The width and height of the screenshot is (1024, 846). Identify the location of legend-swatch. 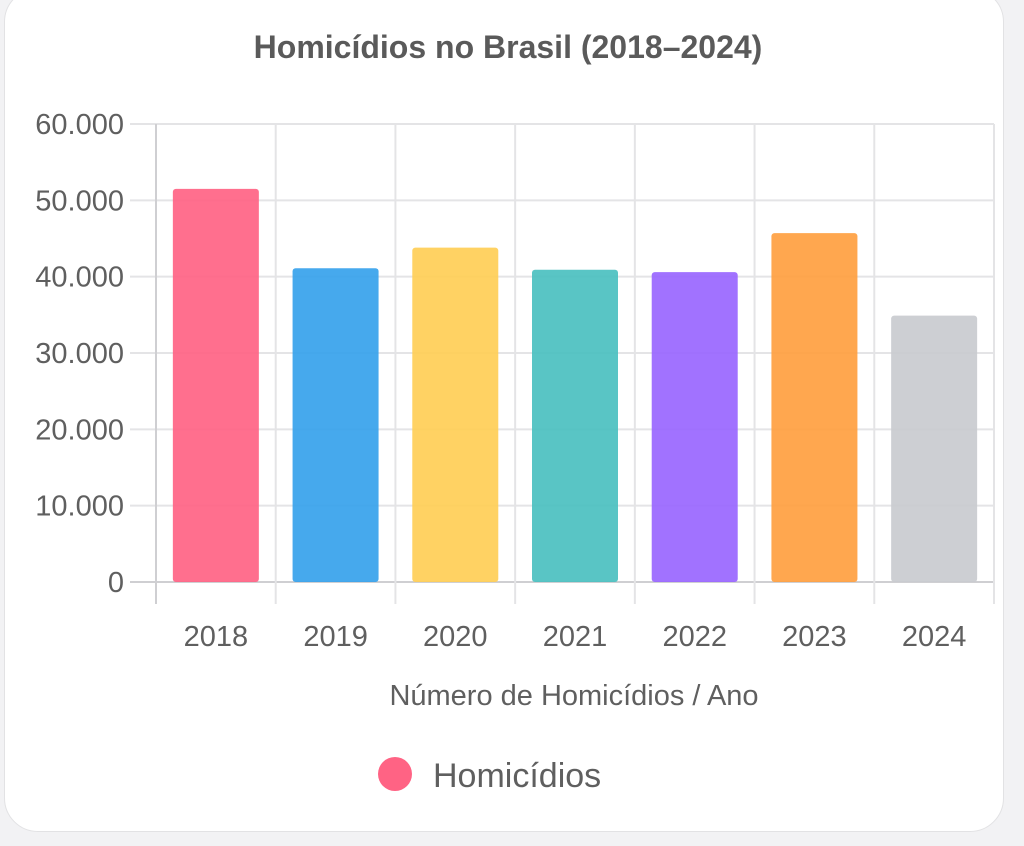
(395, 774).